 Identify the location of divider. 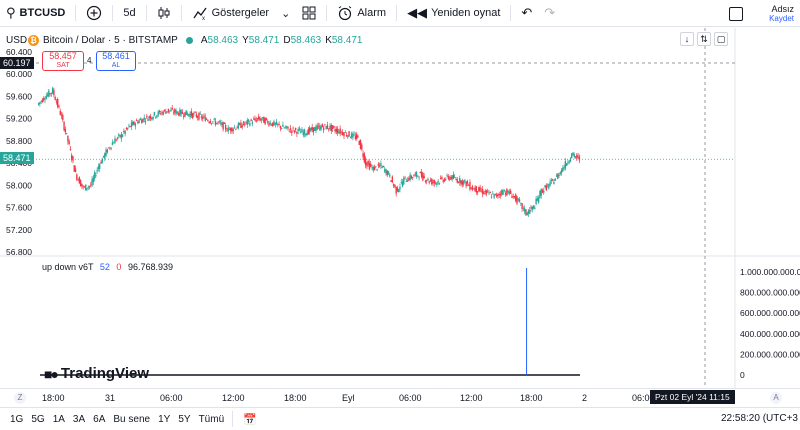
(397, 13).